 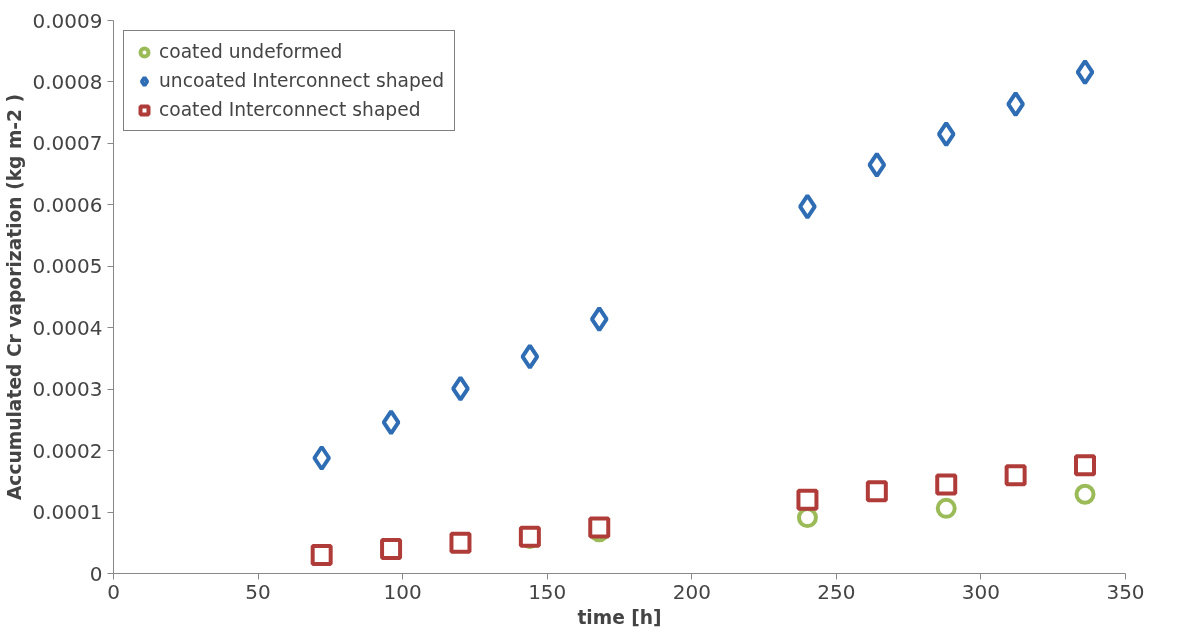 I want to click on legend-label: coated undeformed, so click(x=251, y=51).